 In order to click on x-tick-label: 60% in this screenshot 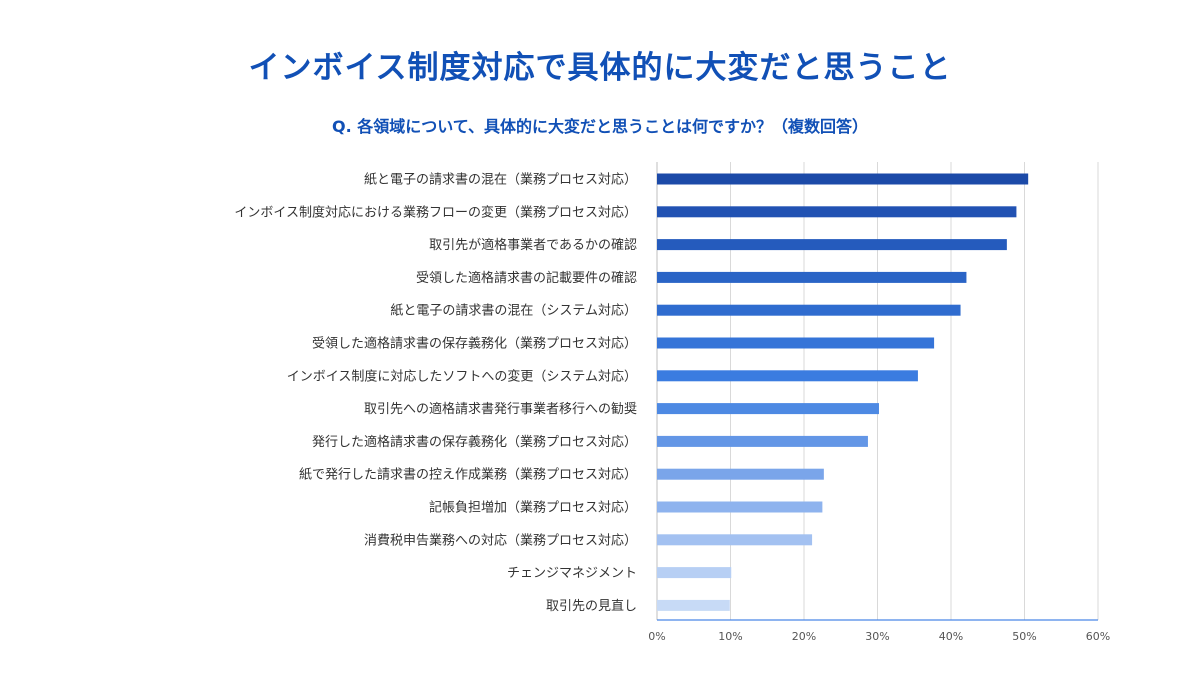, I will do `click(1098, 636)`.